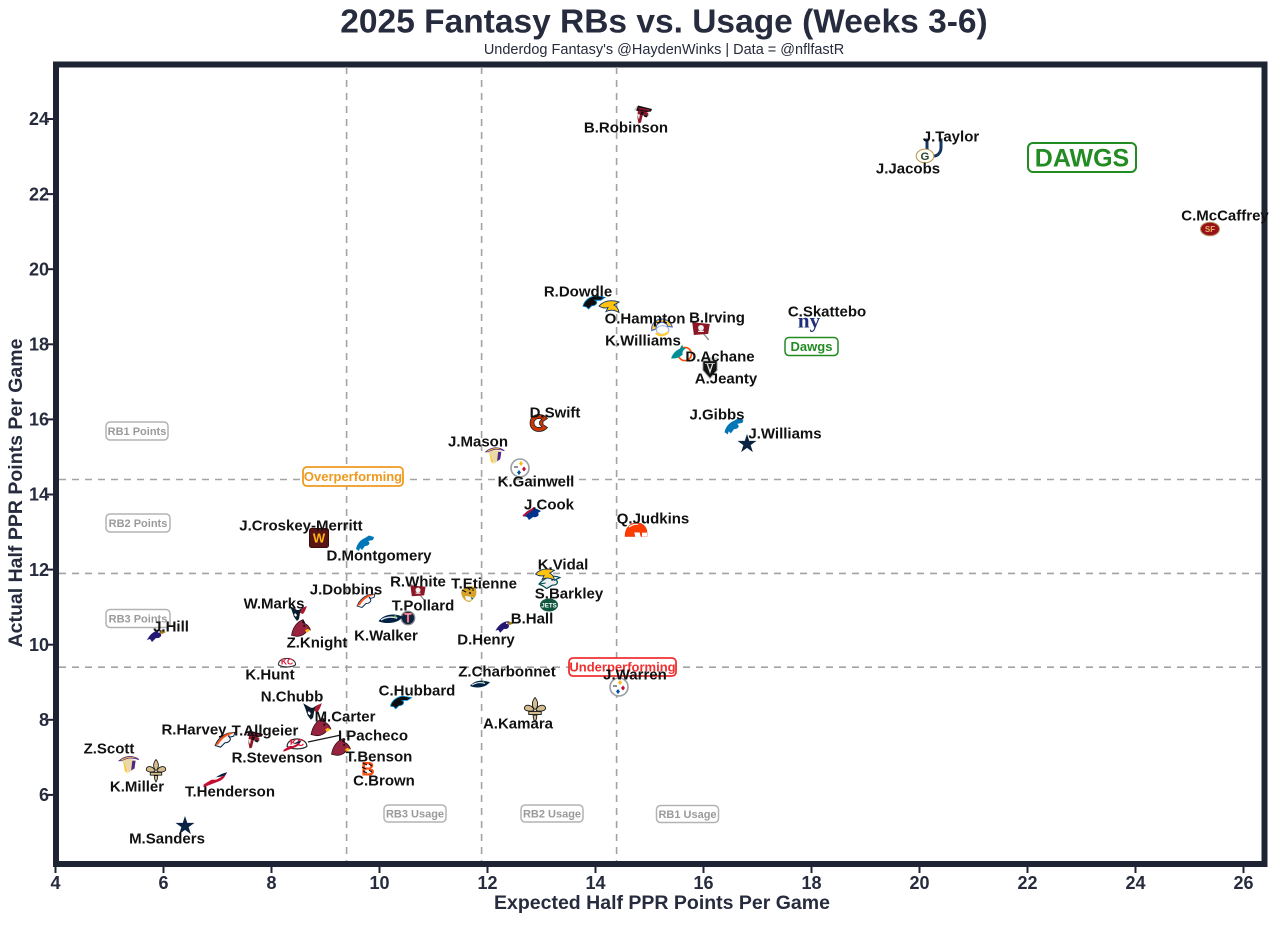 The width and height of the screenshot is (1280, 925). What do you see at coordinates (379, 756) in the screenshot?
I see `svg-text: T.Benson` at bounding box center [379, 756].